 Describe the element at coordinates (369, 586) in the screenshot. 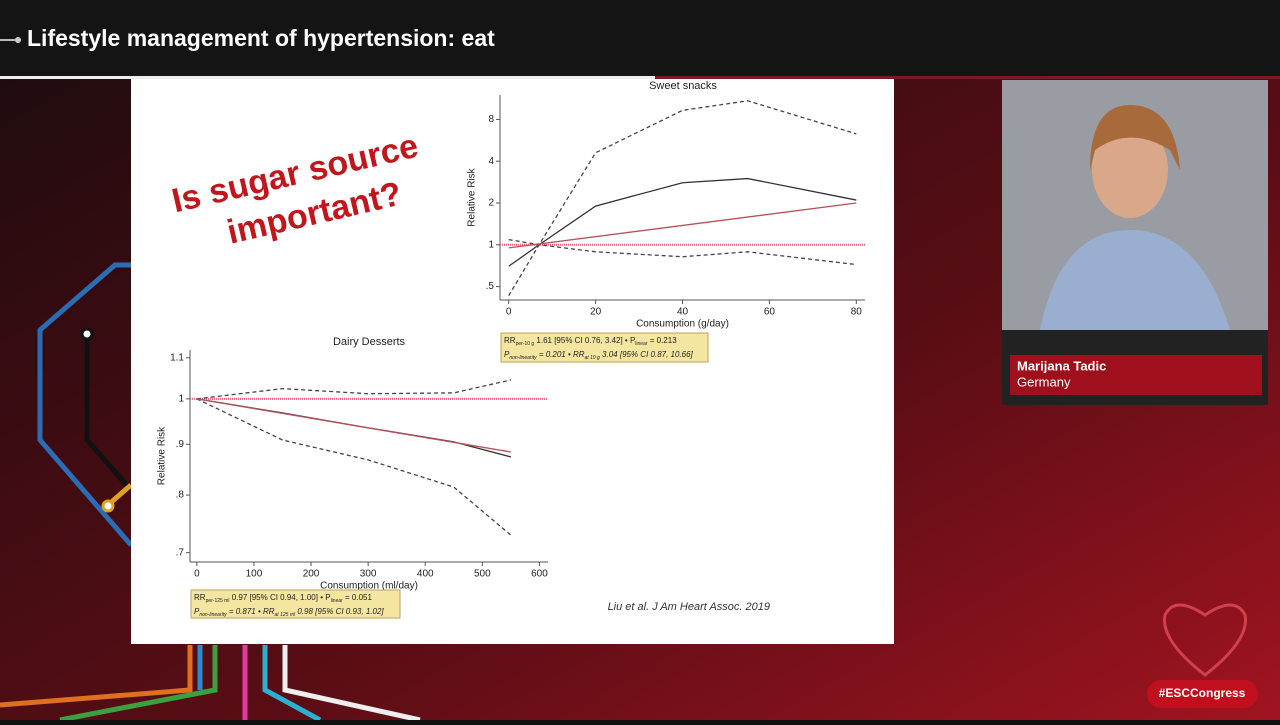

I see `x-axis-label: Consumption (ml/day)` at that location.